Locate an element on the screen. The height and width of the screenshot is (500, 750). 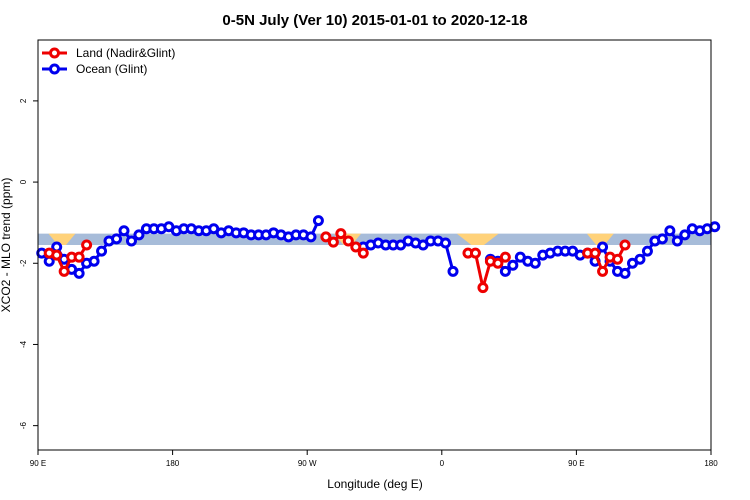
x-tick-label-3: 0 is located at coordinates (442, 463).